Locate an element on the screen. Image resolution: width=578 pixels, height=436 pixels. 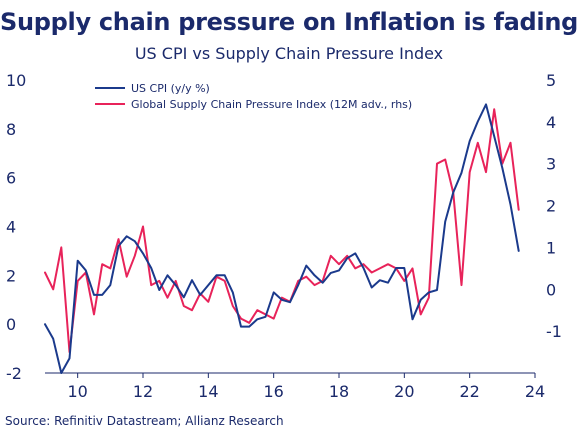
y-left-tick-label: 0 is located at coordinates (11, 324).